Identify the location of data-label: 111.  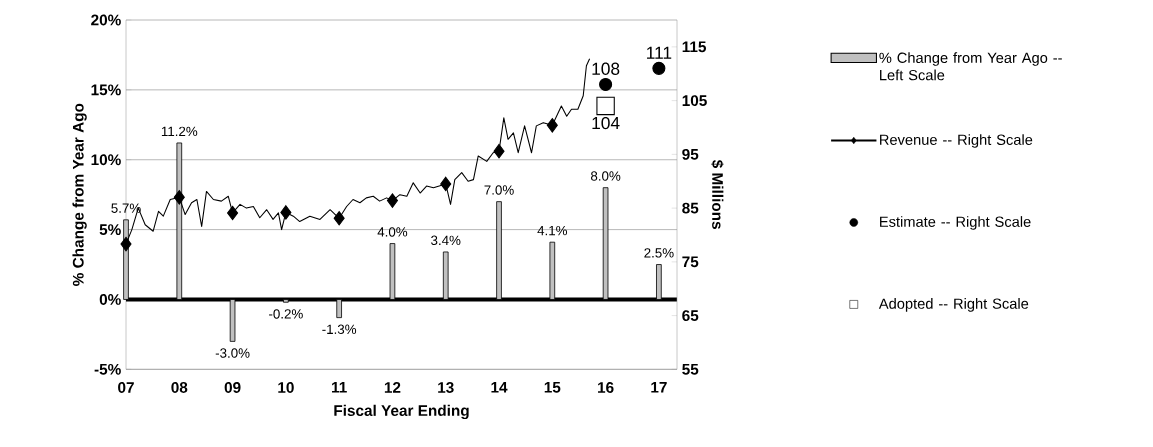
(659, 52).